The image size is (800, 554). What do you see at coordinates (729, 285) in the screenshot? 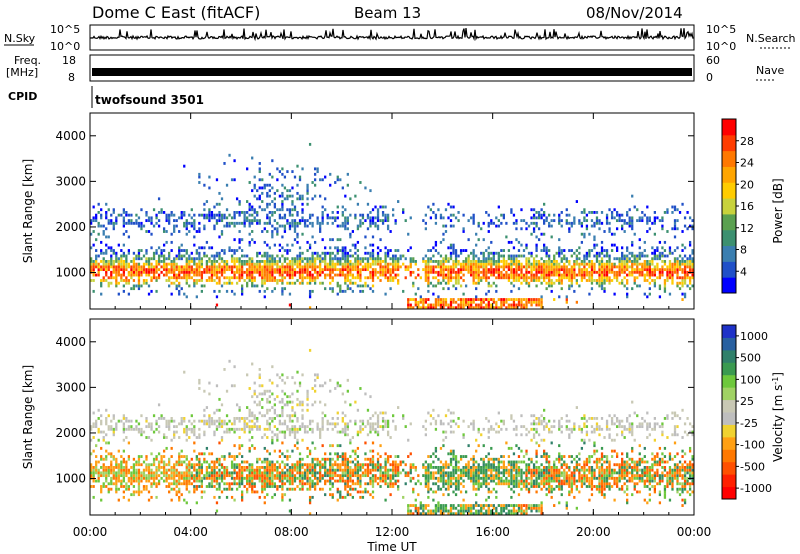
I see `colorbar-swatch` at bounding box center [729, 285].